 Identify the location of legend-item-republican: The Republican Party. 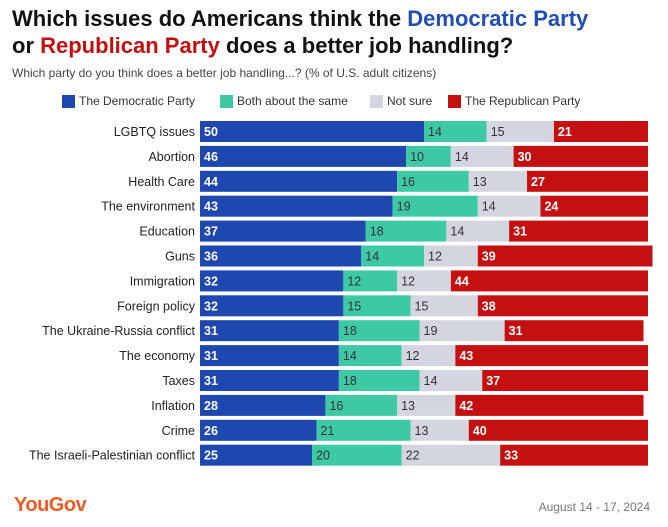
(514, 101).